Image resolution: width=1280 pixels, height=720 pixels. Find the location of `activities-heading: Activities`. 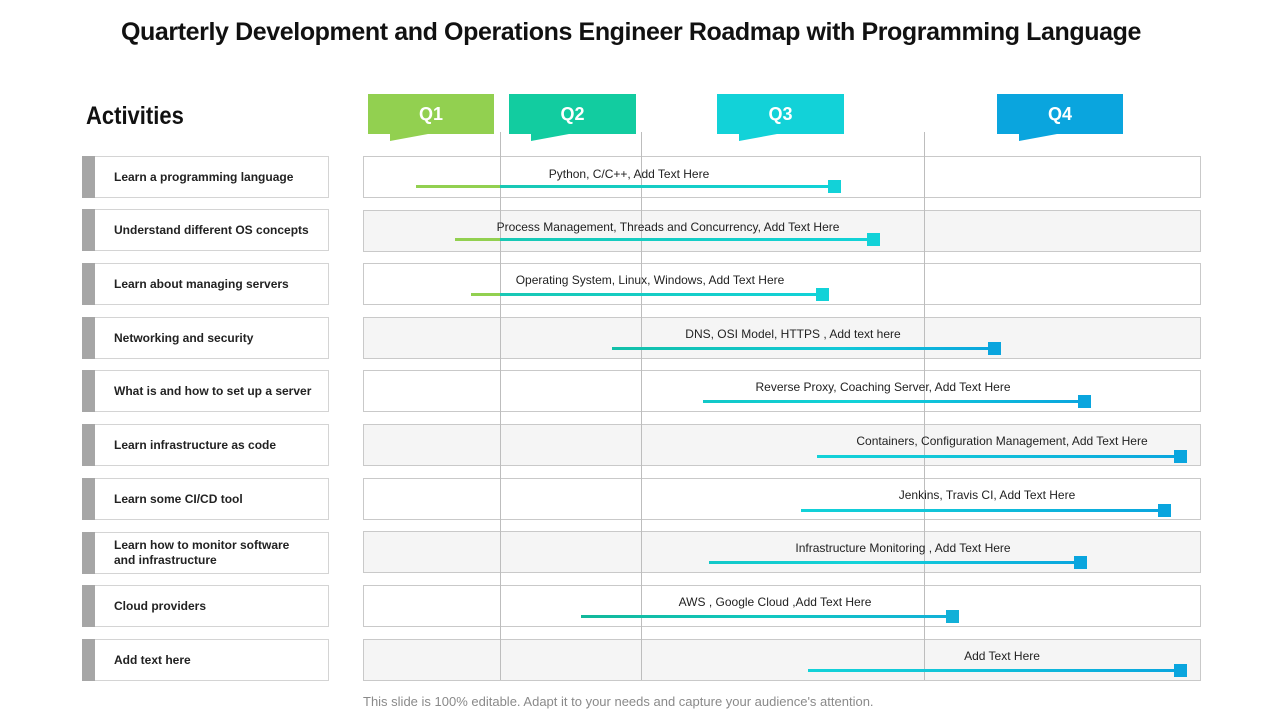

activities-heading: Activities is located at coordinates (135, 116).